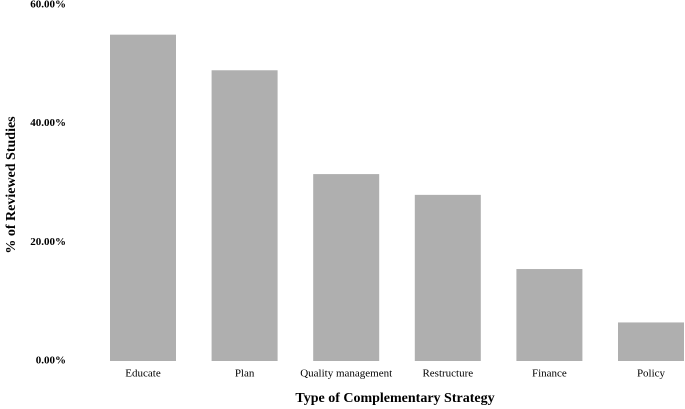  I want to click on x-tick-label: Policy, so click(651, 374).